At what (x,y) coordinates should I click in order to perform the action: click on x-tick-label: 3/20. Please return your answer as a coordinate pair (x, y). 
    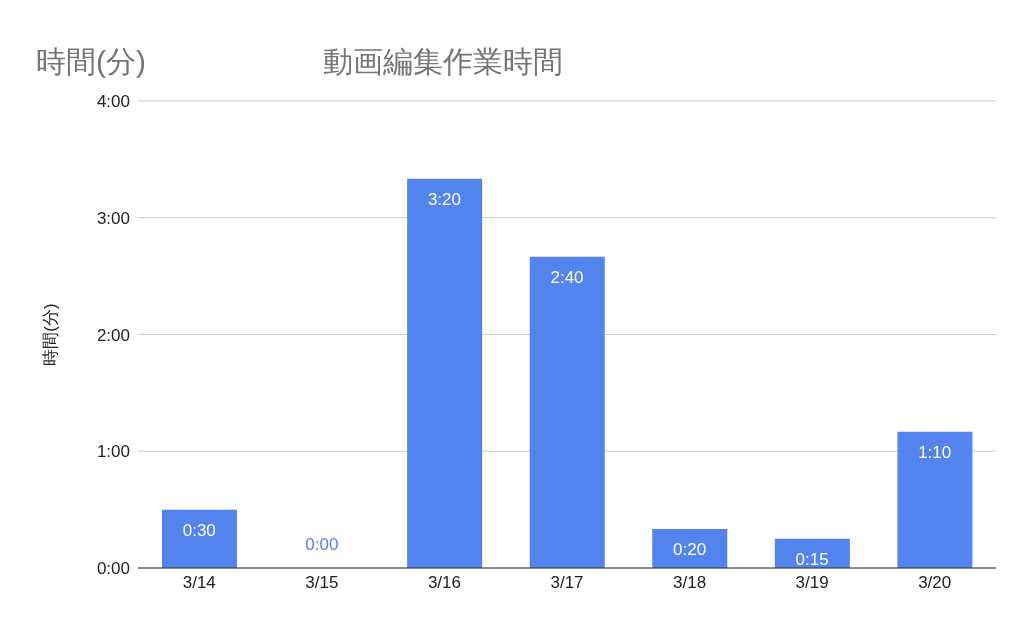
    Looking at the image, I should click on (935, 583).